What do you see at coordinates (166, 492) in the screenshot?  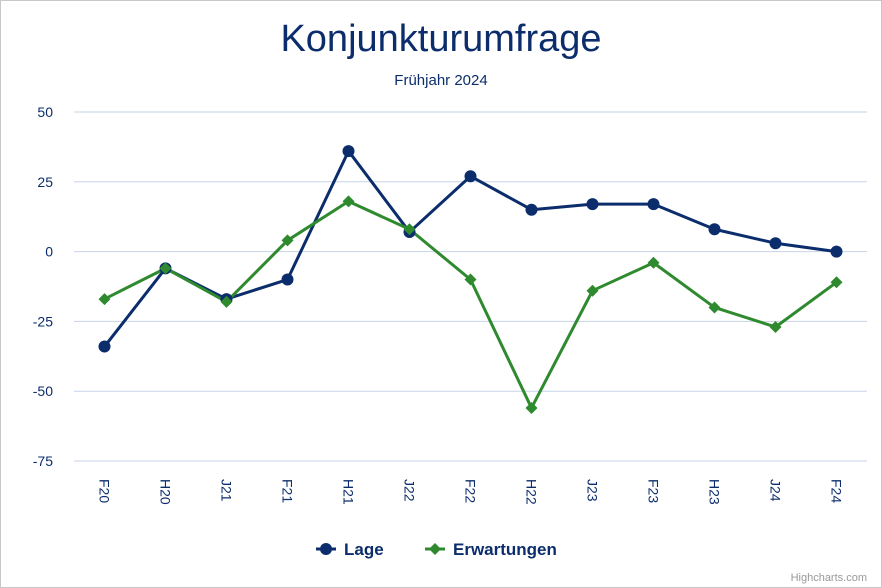 I see `x-tick-label: H20` at bounding box center [166, 492].